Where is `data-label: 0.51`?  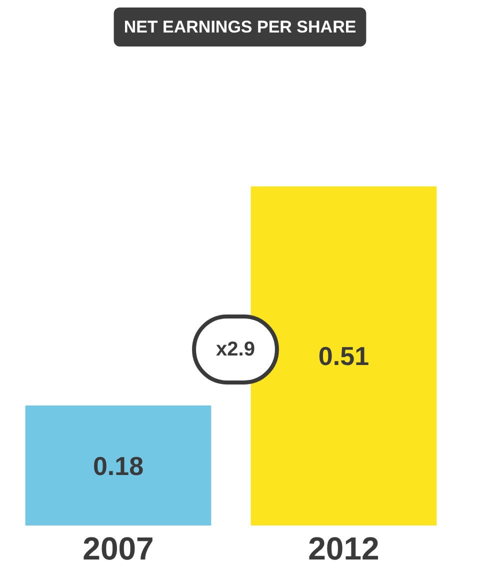
data-label: 0.51 is located at coordinates (344, 356).